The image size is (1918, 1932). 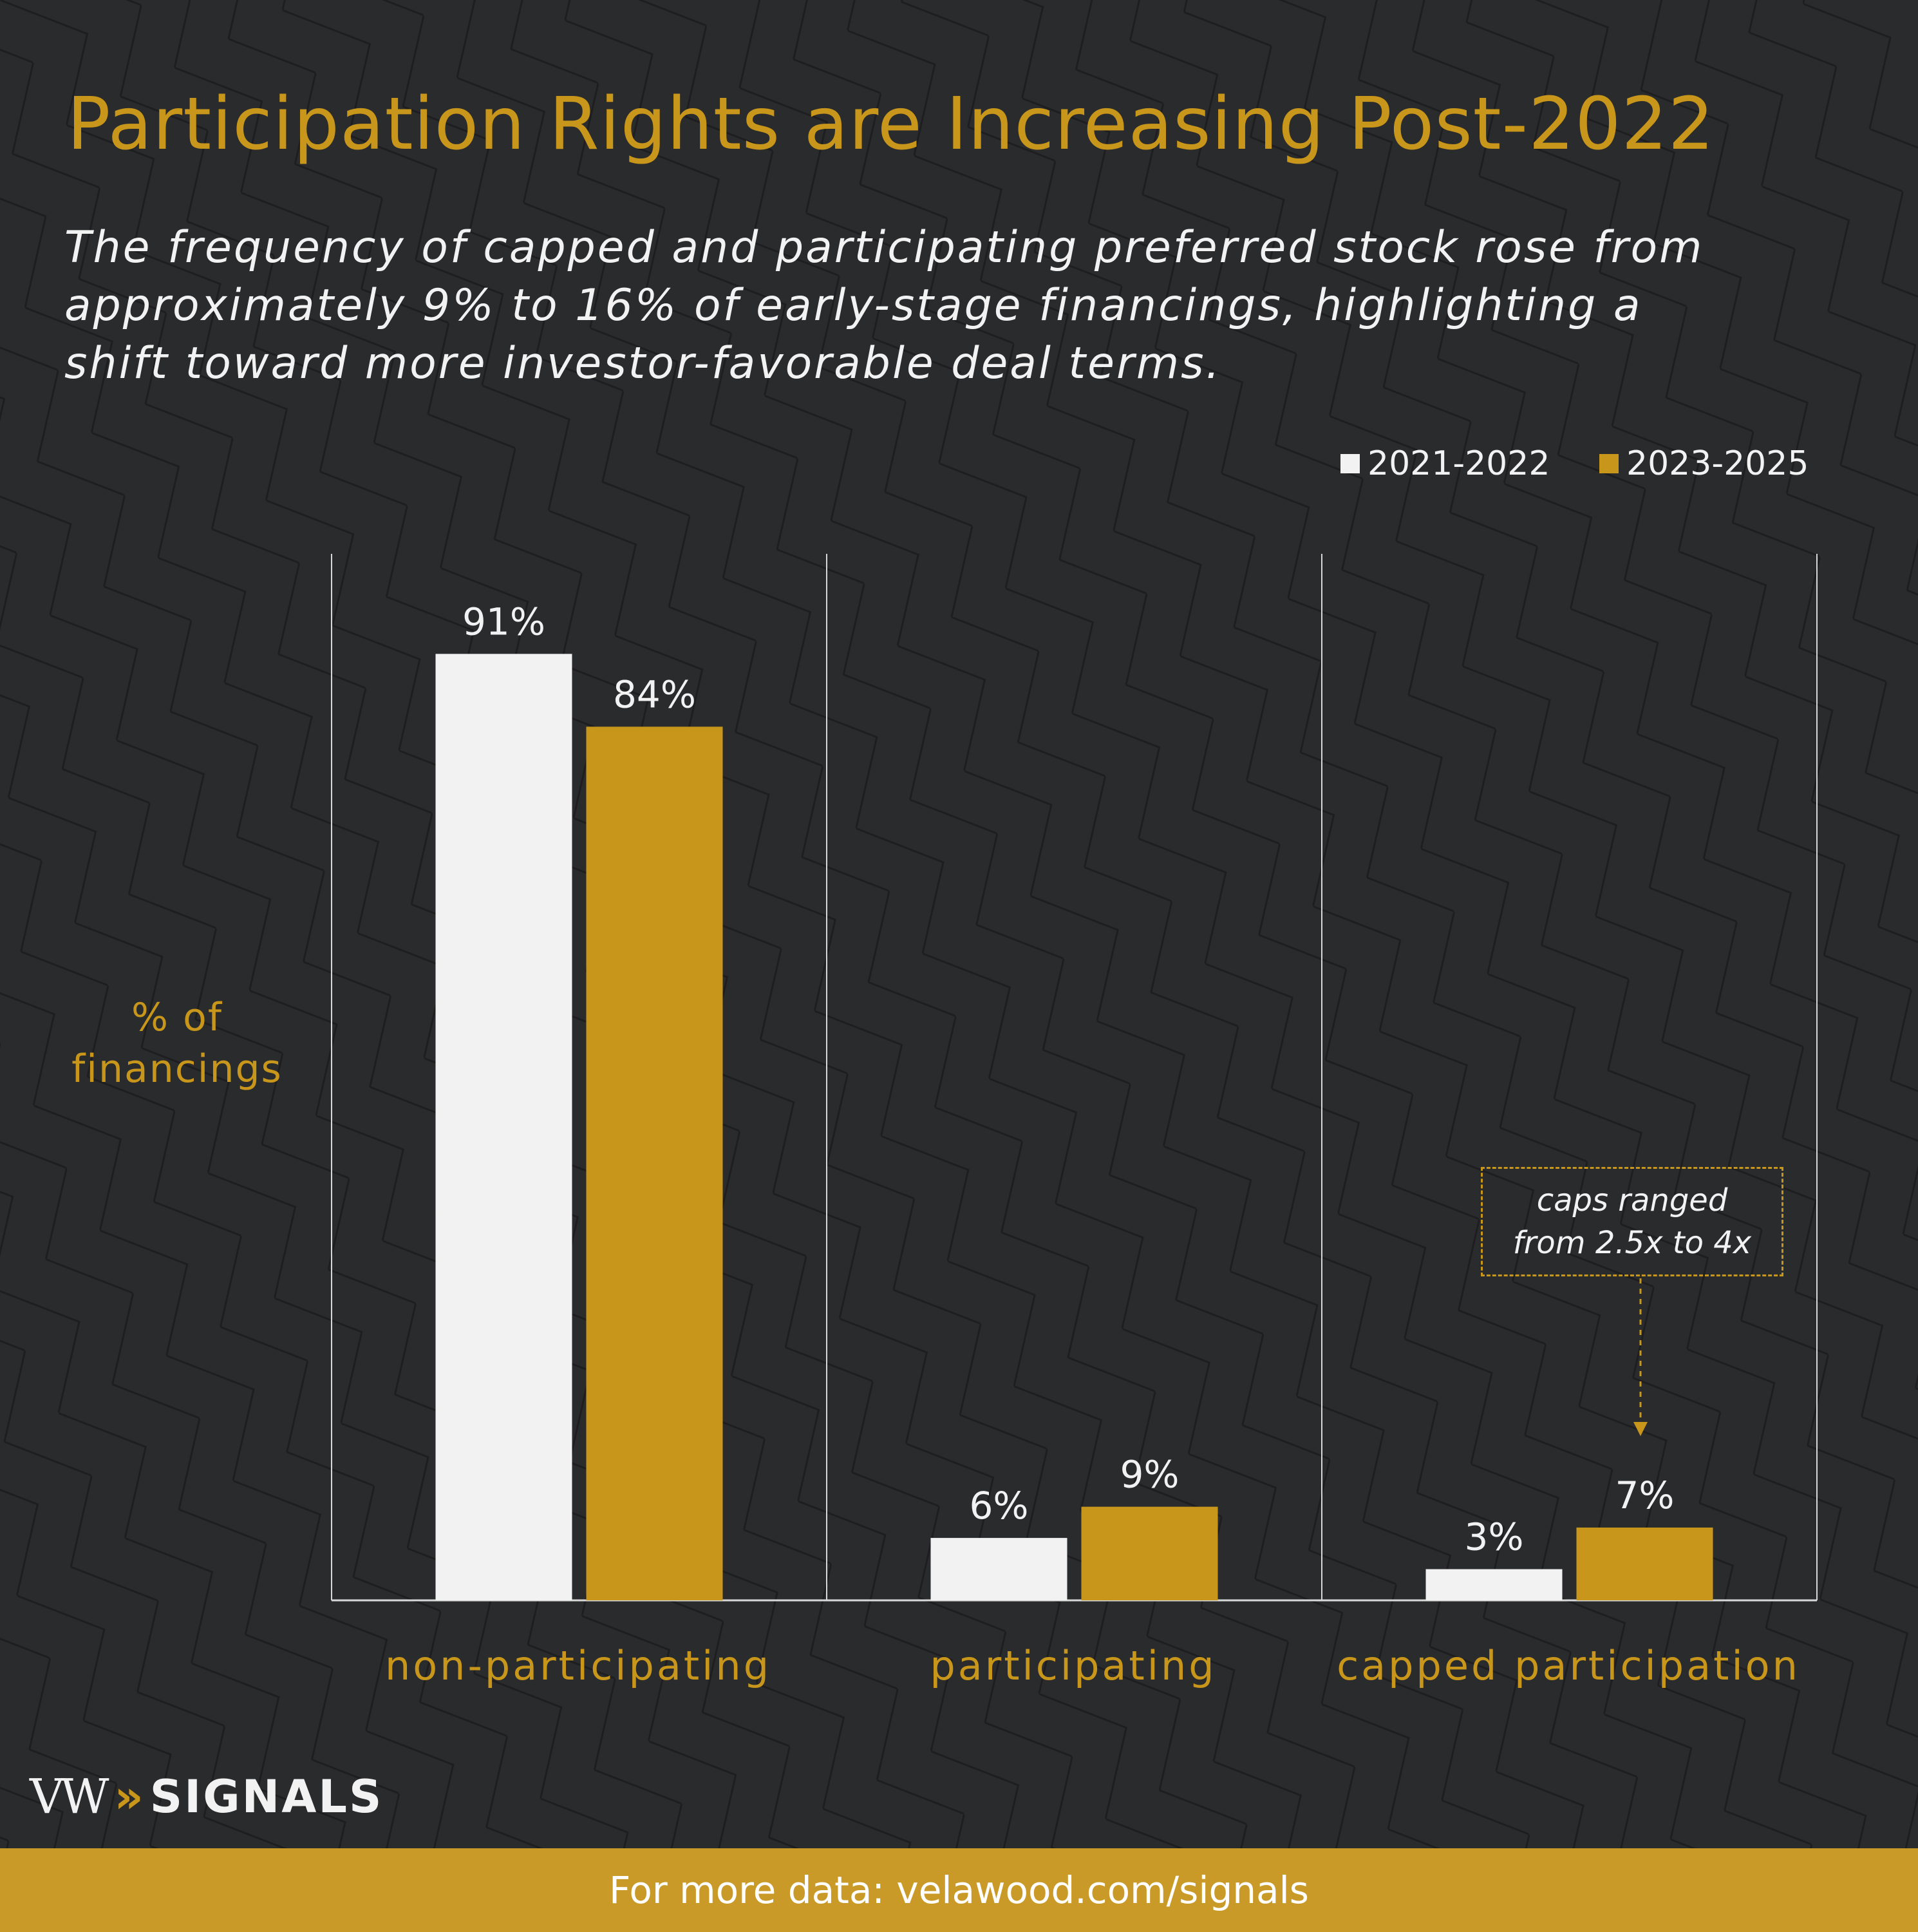 What do you see at coordinates (1568, 1665) in the screenshot?
I see `category-label-capped-participation: capped participation` at bounding box center [1568, 1665].